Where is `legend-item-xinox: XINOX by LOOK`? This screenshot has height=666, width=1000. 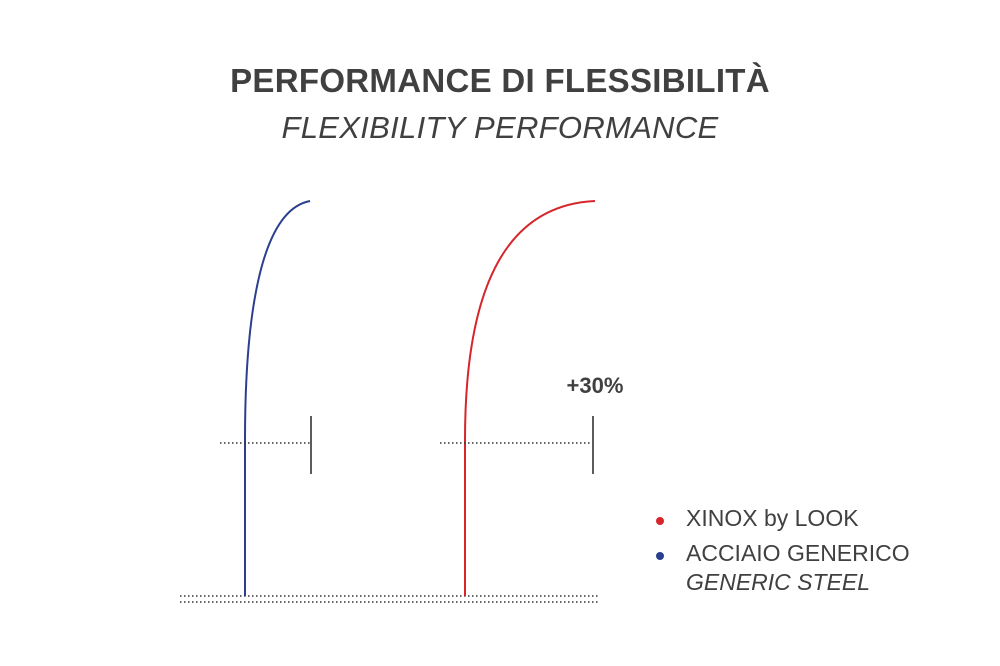 legend-item-xinox: XINOX by LOOK is located at coordinates (781, 518).